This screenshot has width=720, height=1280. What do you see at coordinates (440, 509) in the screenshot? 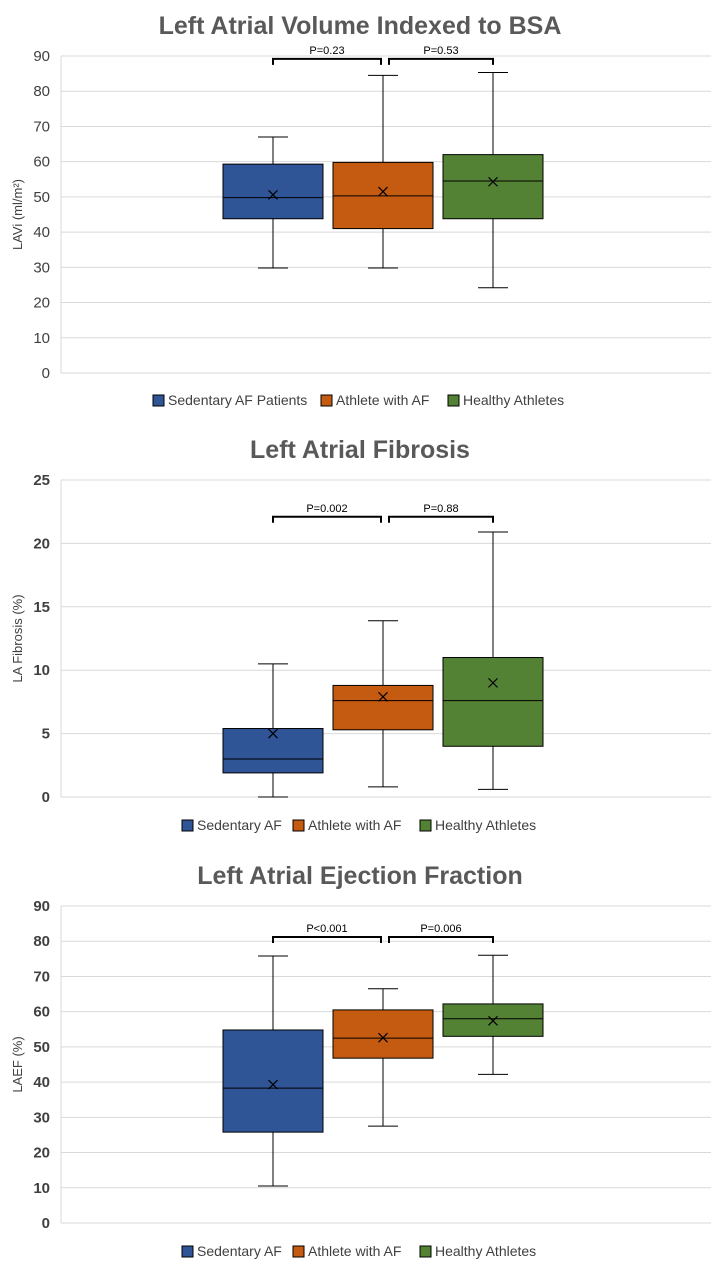
I see `p-value-label: P=0.88` at bounding box center [440, 509].